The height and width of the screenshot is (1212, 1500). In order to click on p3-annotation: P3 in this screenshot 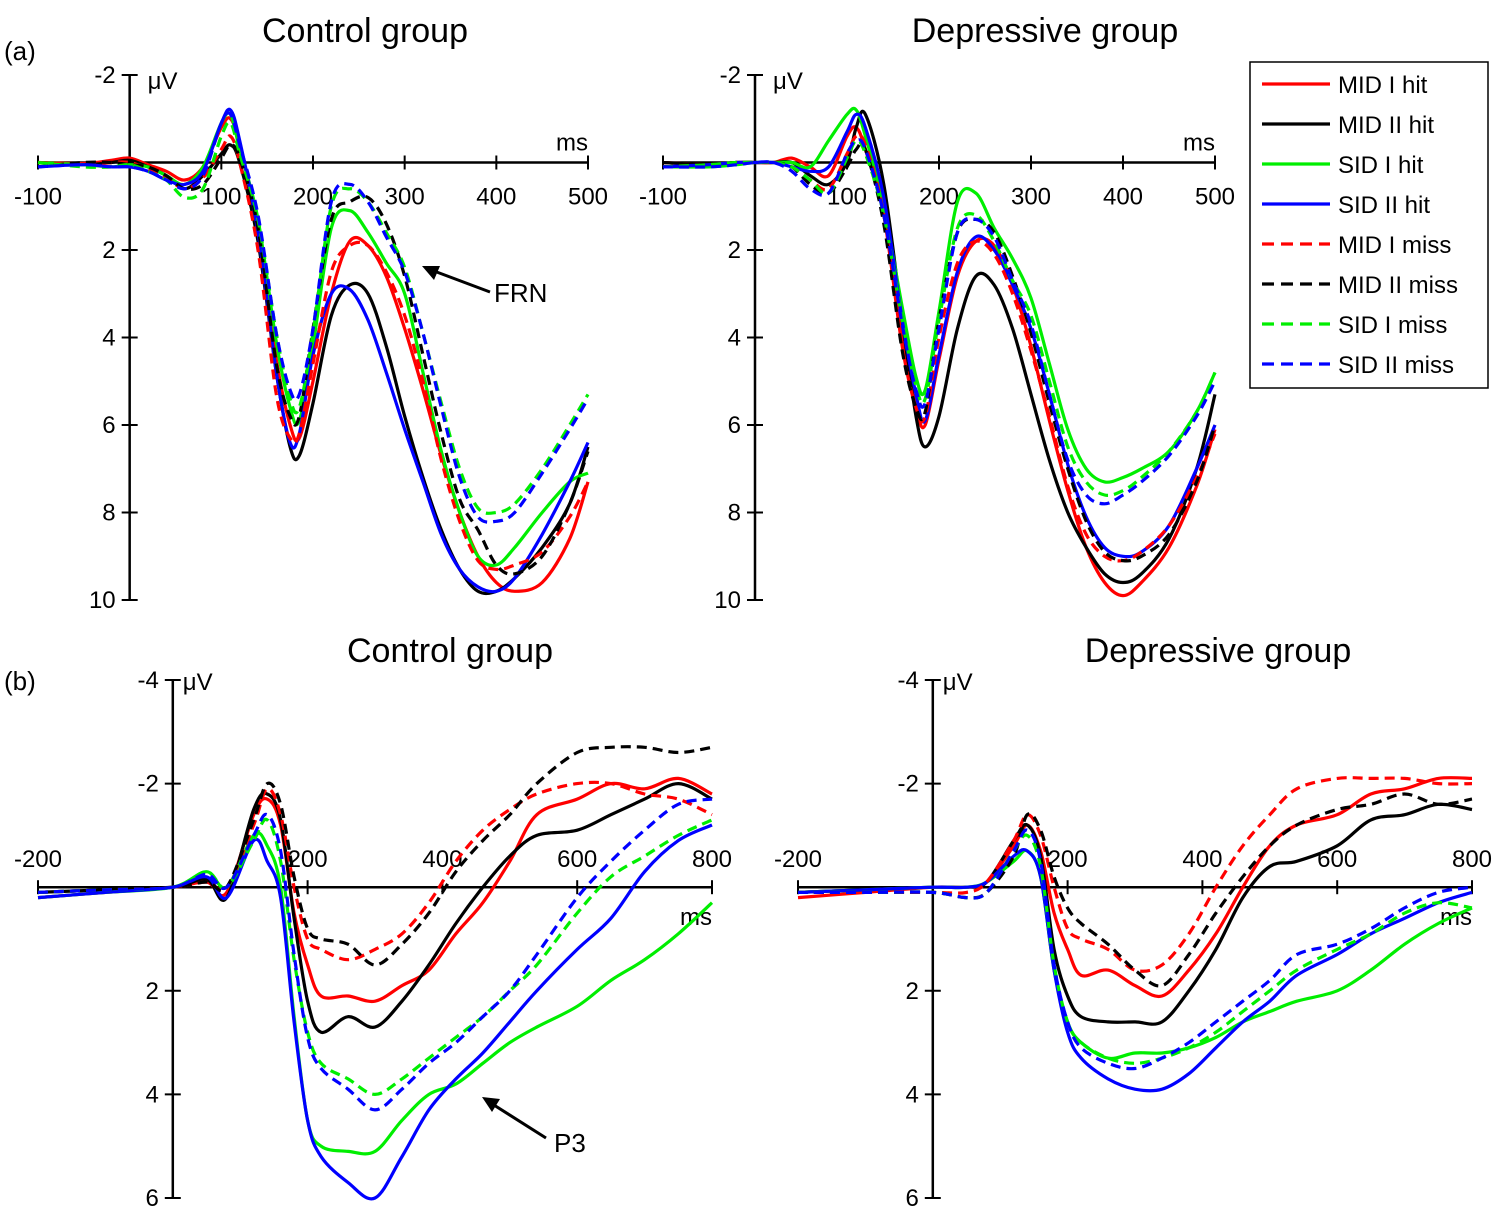, I will do `click(534, 1127)`.